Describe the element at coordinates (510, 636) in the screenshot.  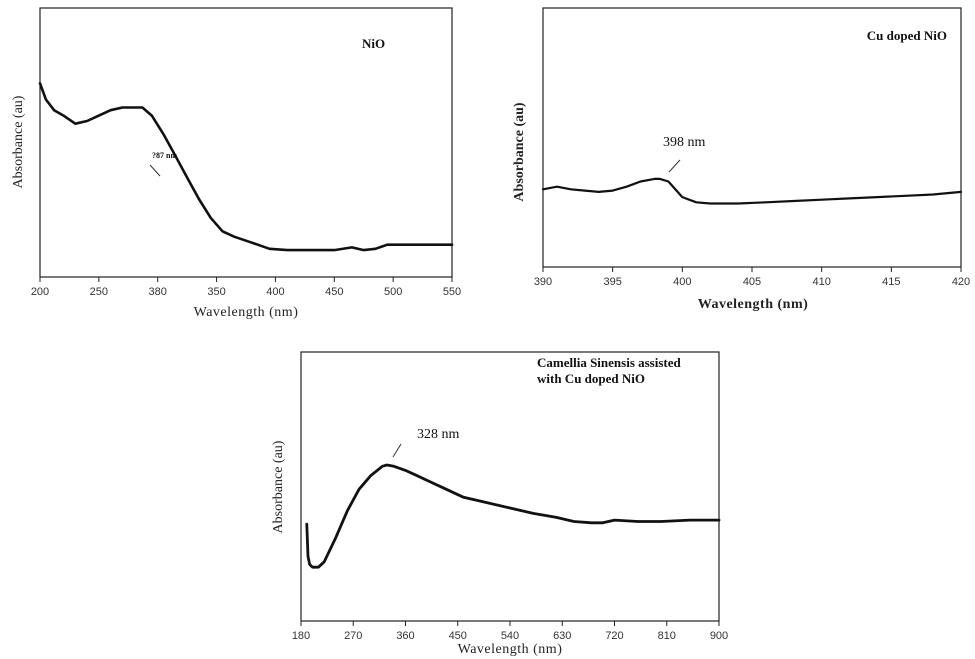
I see `x-tick-label: 540` at that location.